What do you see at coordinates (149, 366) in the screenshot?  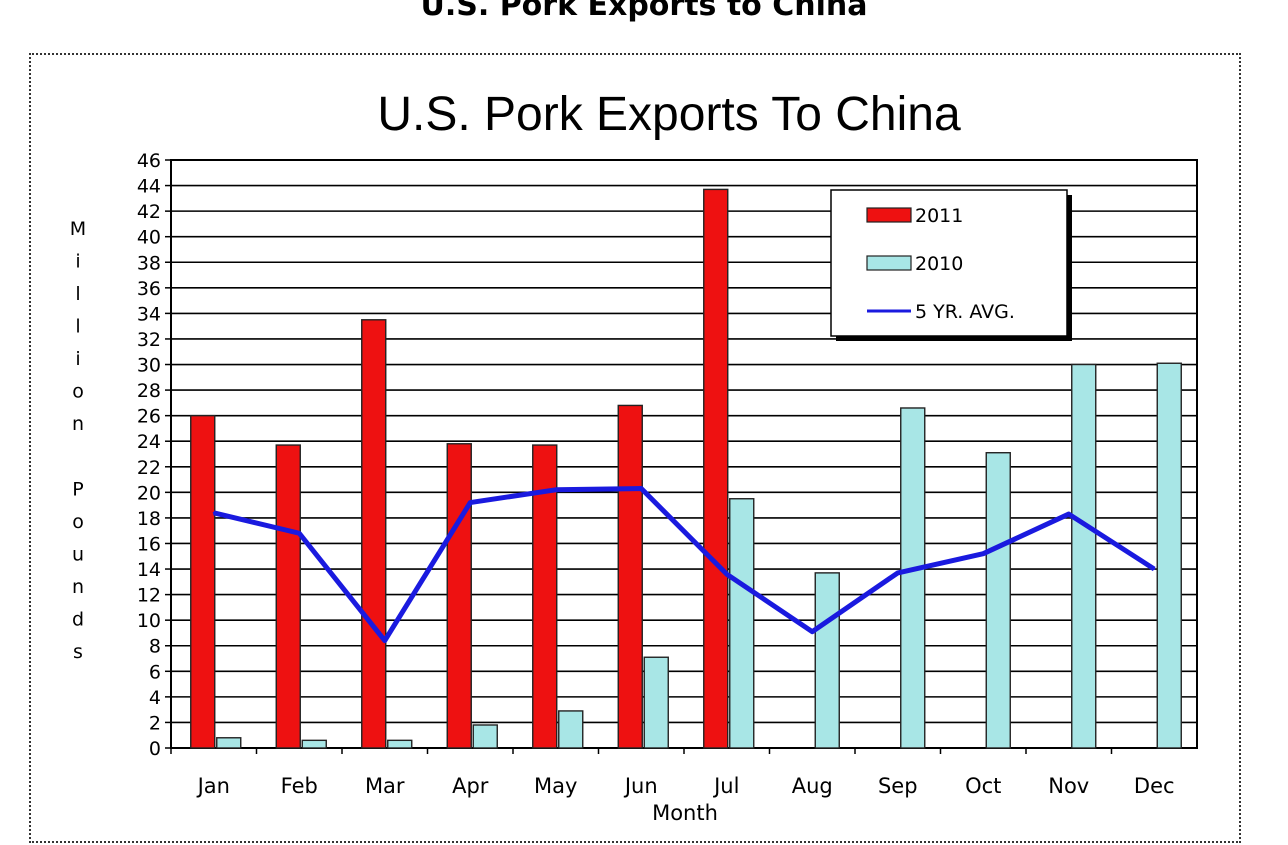 I see `y-tick-label: 30` at bounding box center [149, 366].